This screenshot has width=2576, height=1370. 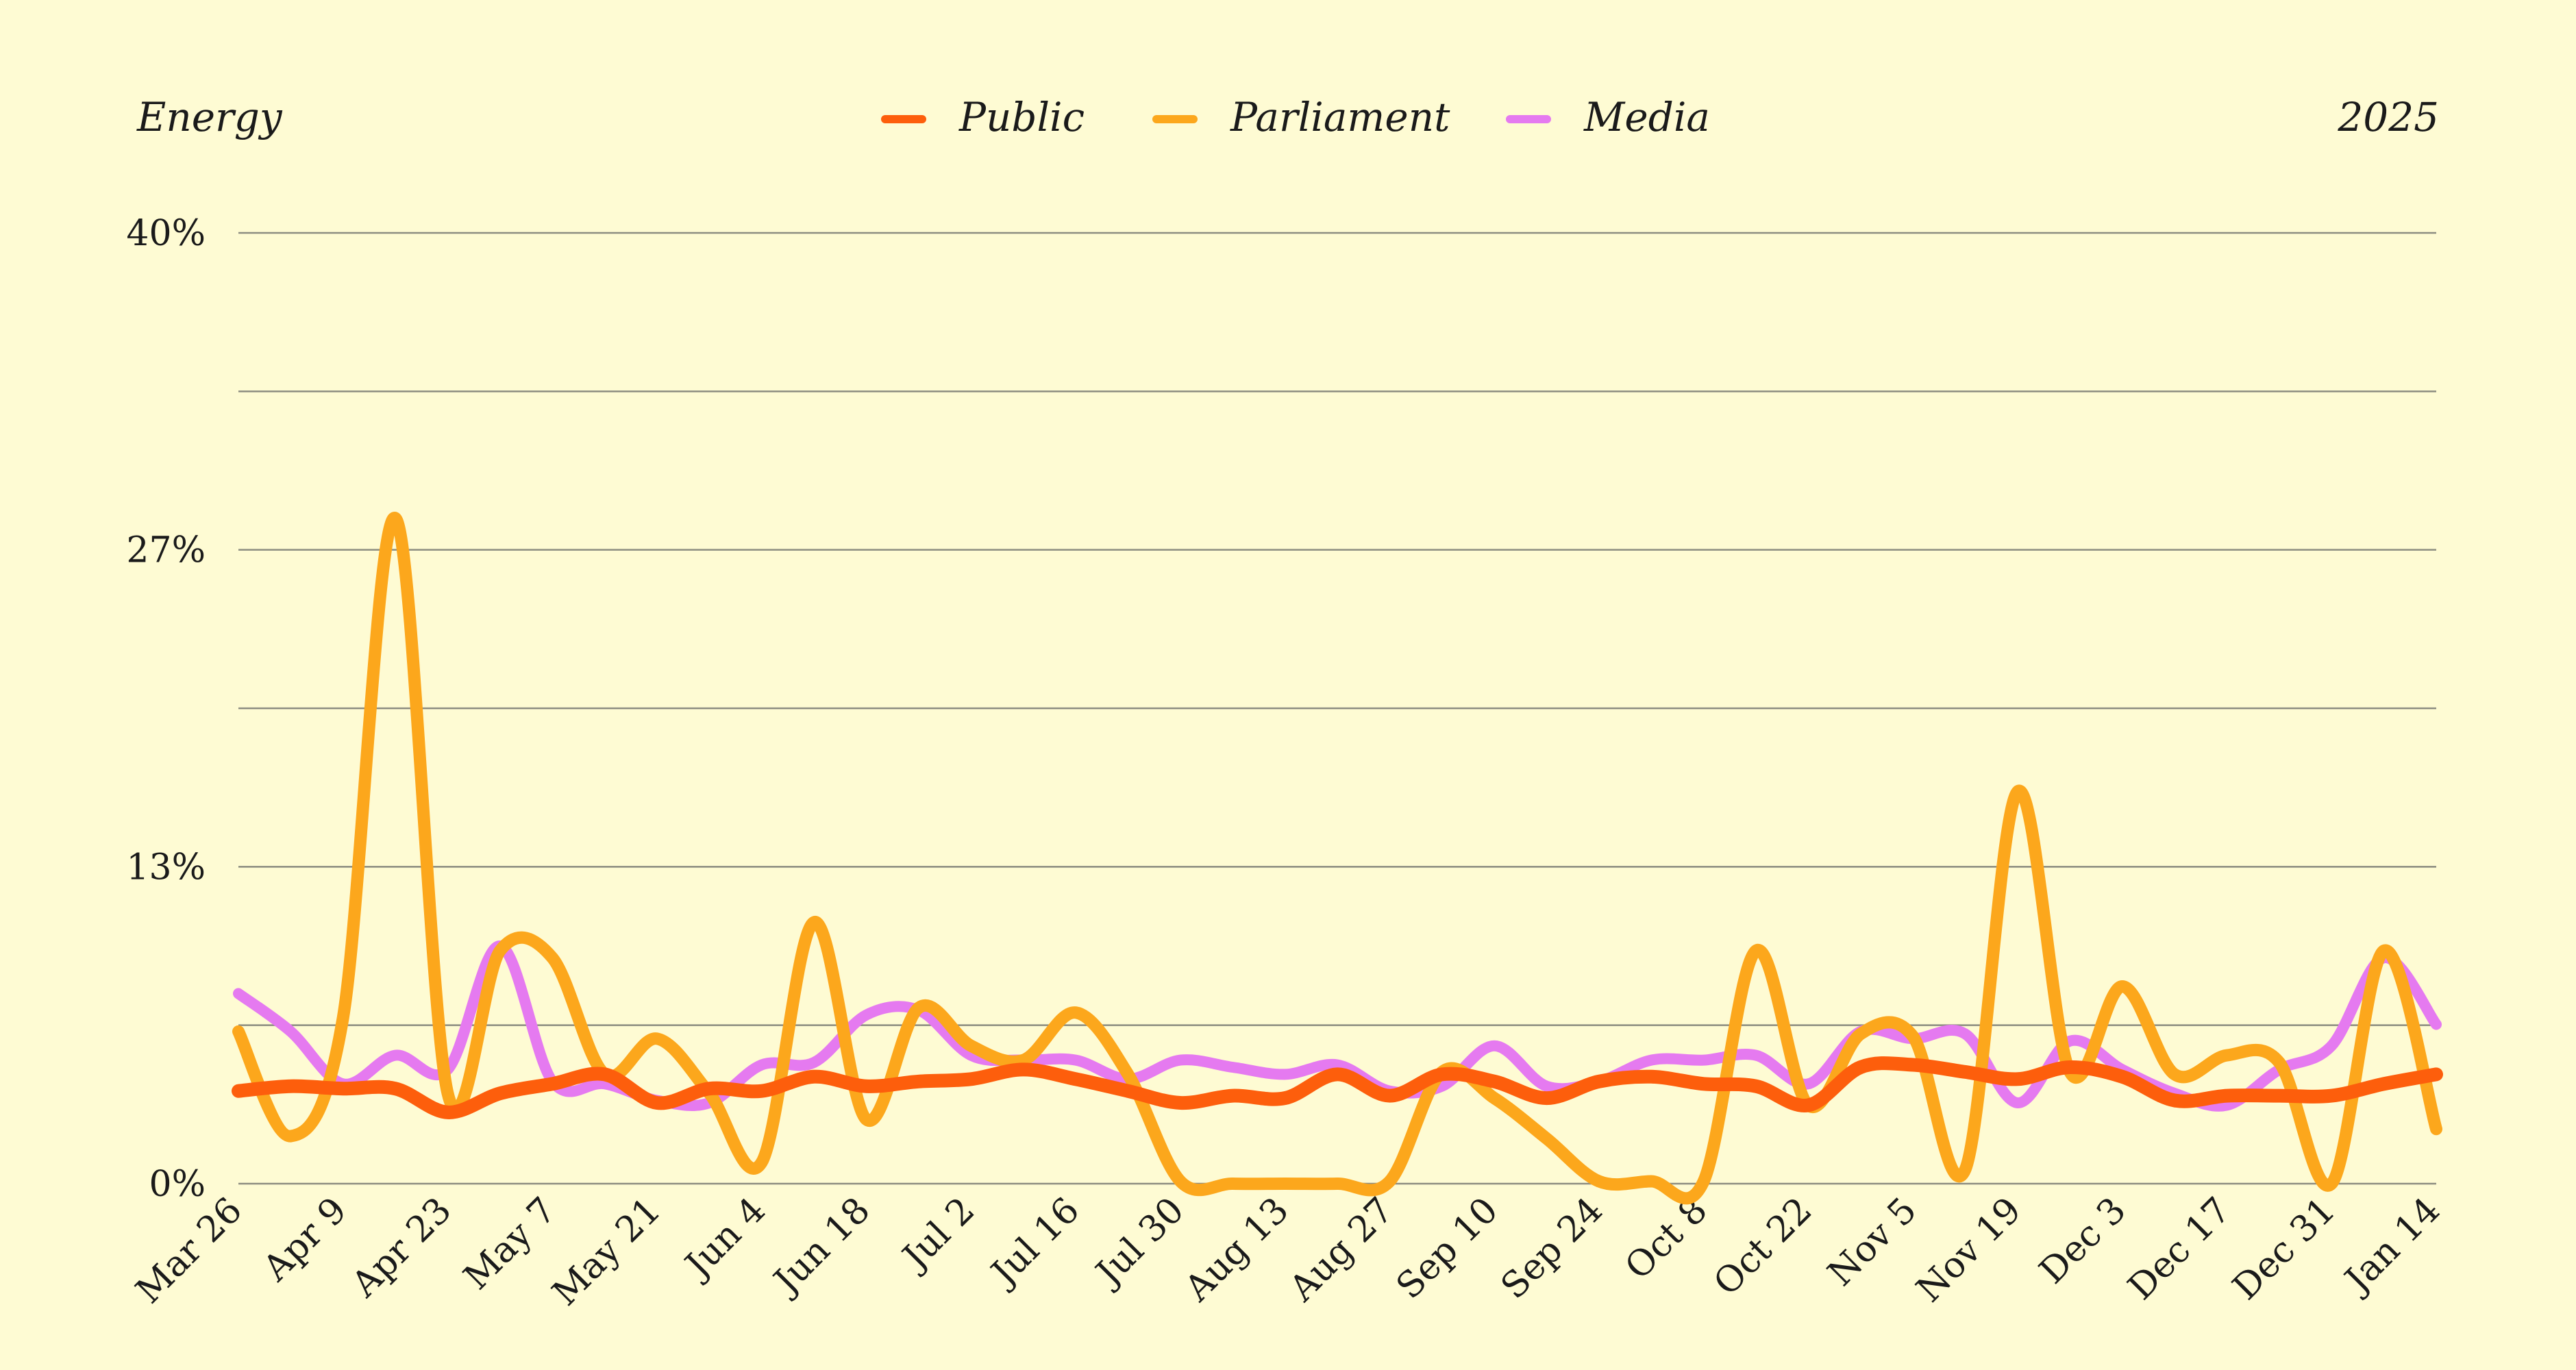 What do you see at coordinates (1021, 117) in the screenshot?
I see `legend-label-public: Public` at bounding box center [1021, 117].